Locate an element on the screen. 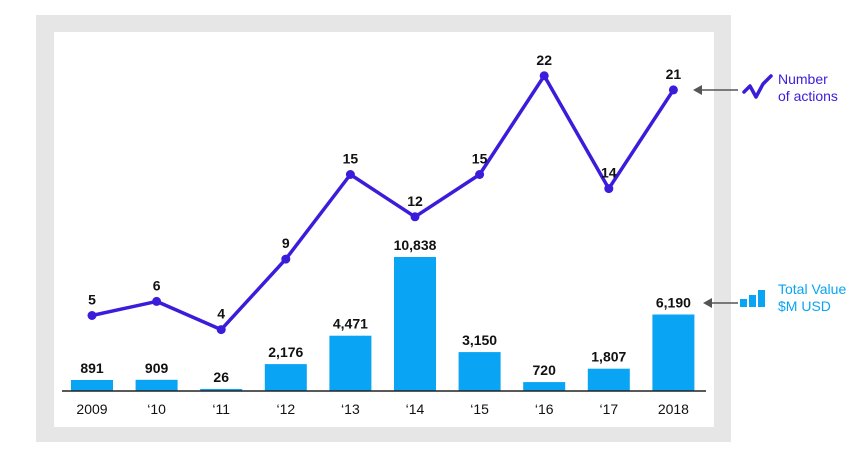  x-tick-label-5: ‘14 is located at coordinates (415, 409).